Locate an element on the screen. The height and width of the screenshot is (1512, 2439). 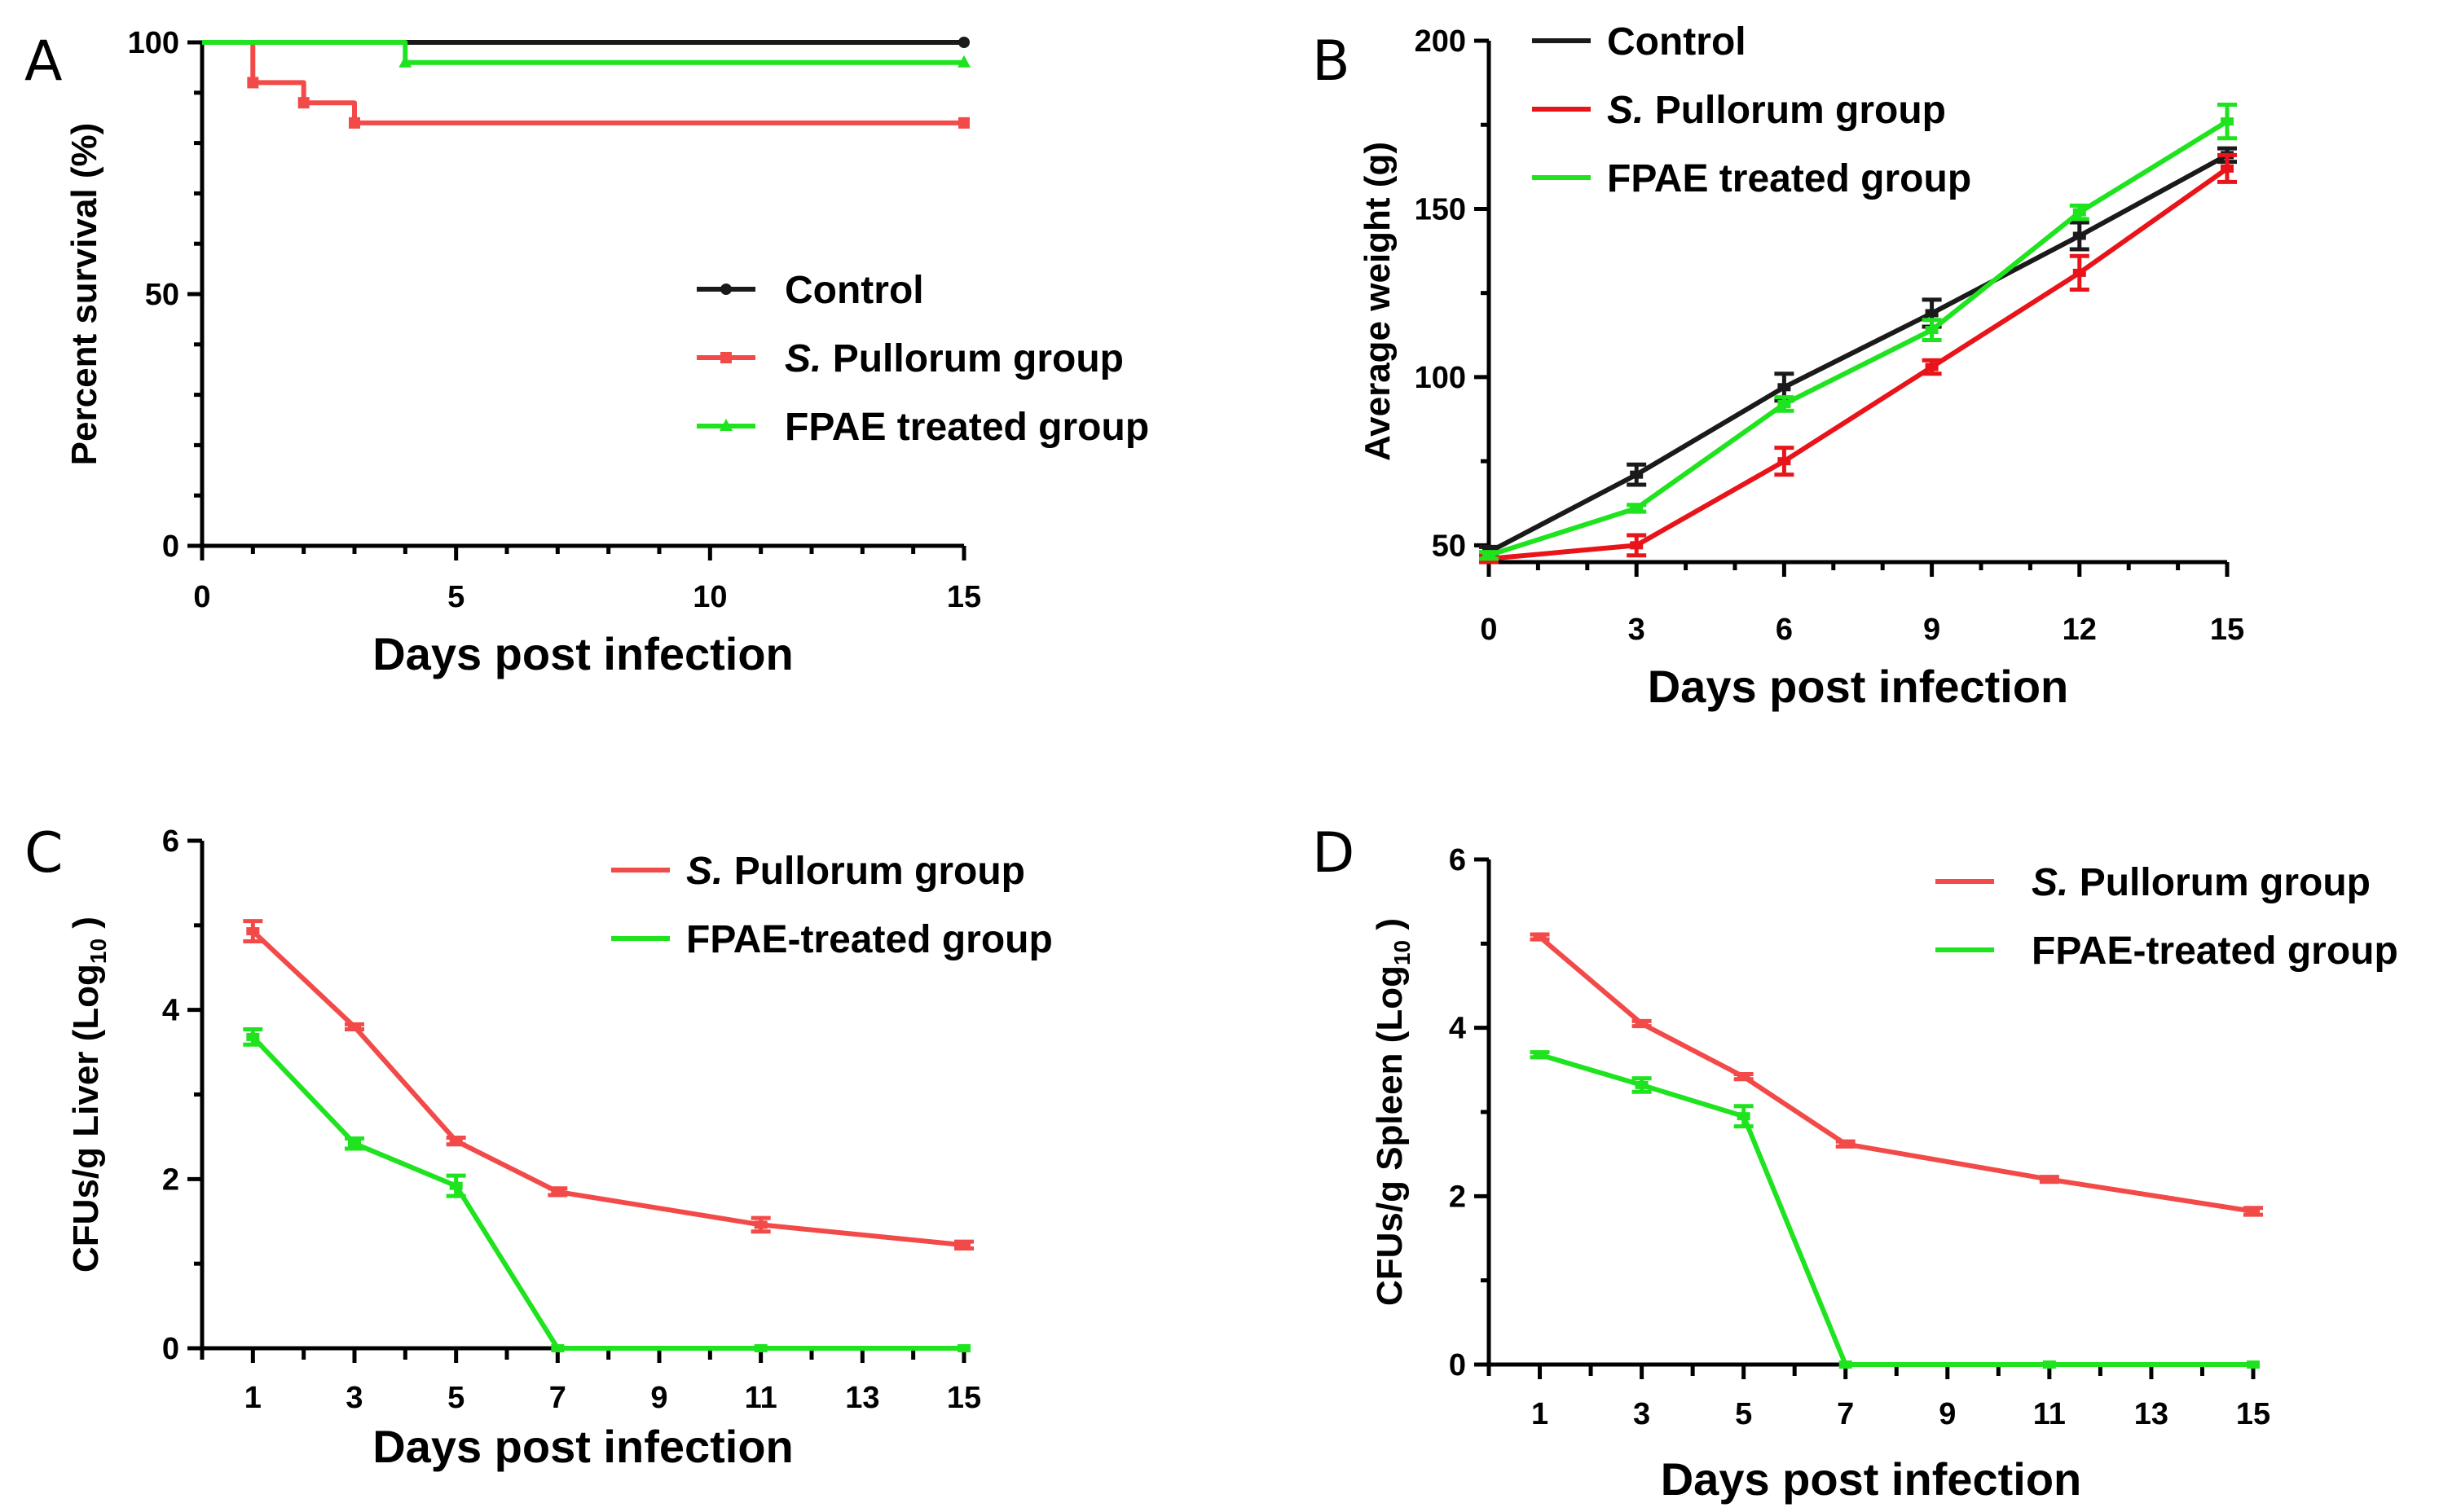
legend-label-text: FPAE treated group is located at coordinates (1789, 178).